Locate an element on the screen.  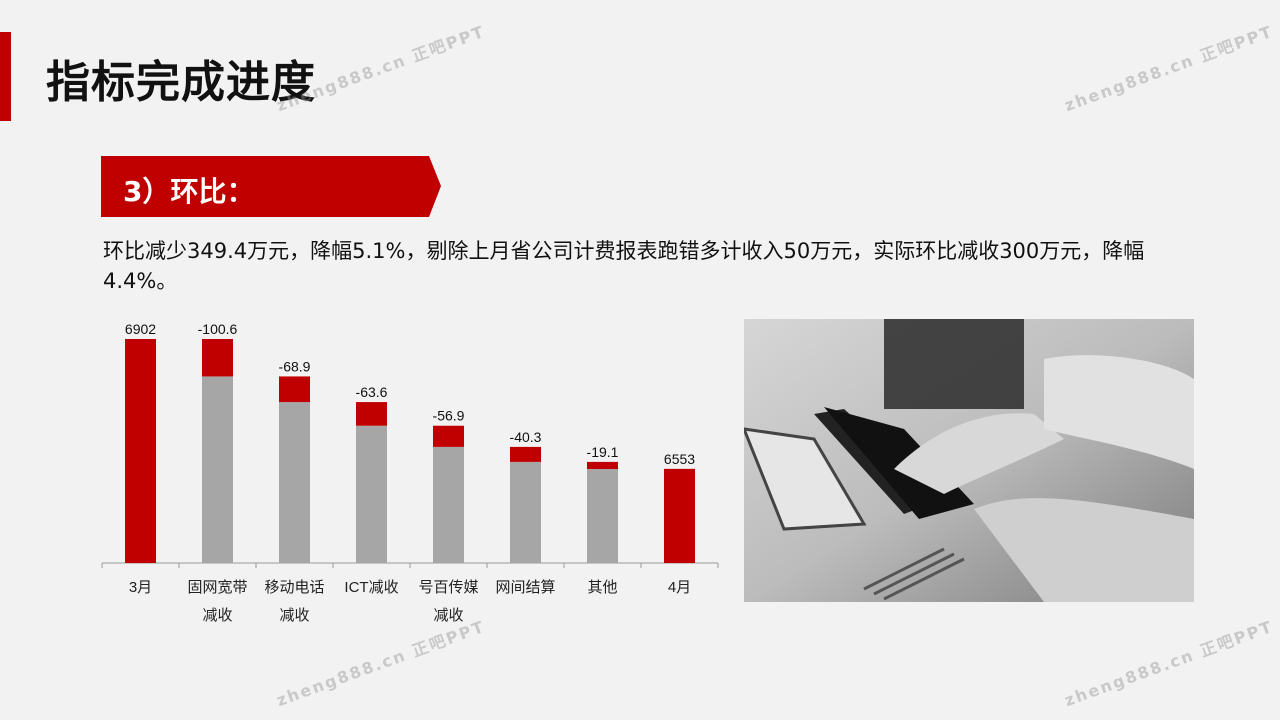
section-banner: 3）环比： is located at coordinates (271, 186).